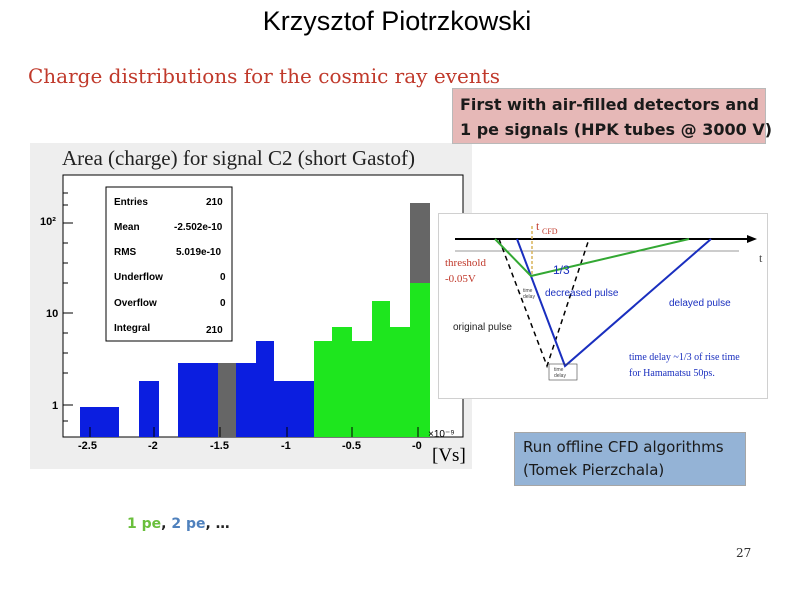  What do you see at coordinates (52, 314) in the screenshot?
I see `y-tick-label: 10` at bounding box center [52, 314].